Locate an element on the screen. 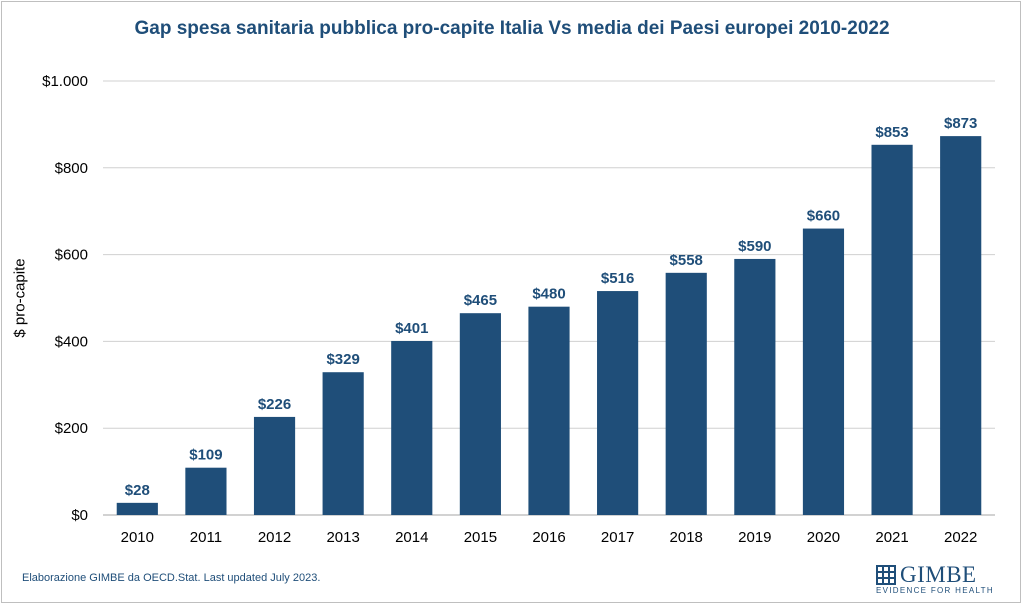 The image size is (1024, 606). data-label: $480 is located at coordinates (548, 294).